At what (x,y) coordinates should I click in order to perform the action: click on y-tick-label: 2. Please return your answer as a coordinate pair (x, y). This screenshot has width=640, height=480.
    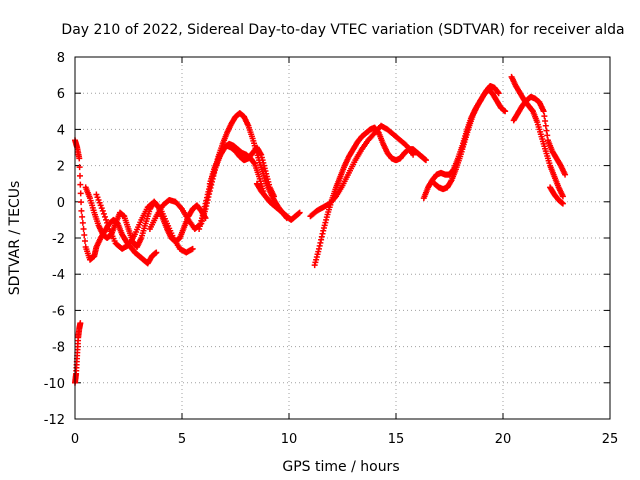
    Looking at the image, I should click on (61, 167).